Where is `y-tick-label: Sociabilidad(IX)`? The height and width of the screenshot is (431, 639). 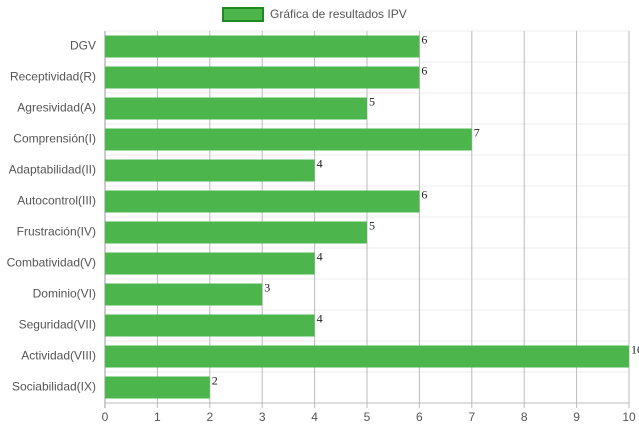
y-tick-label: Sociabilidad(IX) is located at coordinates (54, 387).